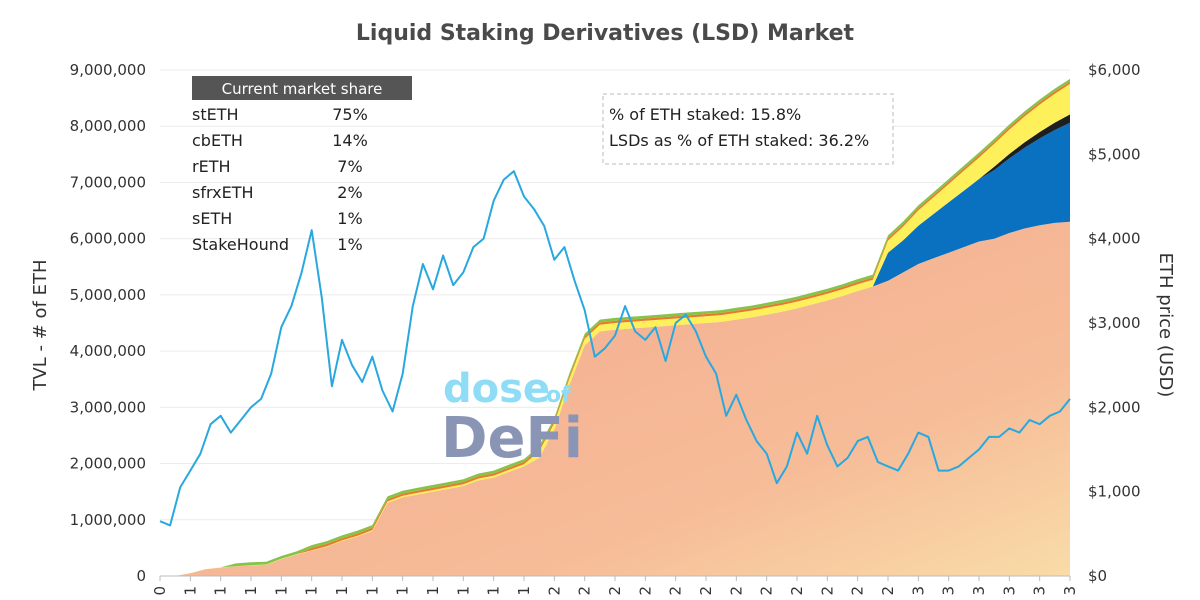 The height and width of the screenshot is (600, 1200). Describe the element at coordinates (1114, 492) in the screenshot. I see `right-tick-label: $1,000` at that location.